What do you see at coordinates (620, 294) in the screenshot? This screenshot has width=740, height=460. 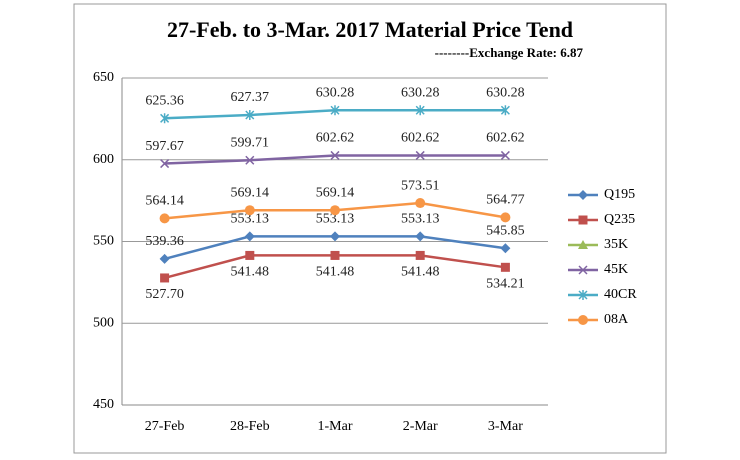 I see `legend-label: 40CR` at bounding box center [620, 294].